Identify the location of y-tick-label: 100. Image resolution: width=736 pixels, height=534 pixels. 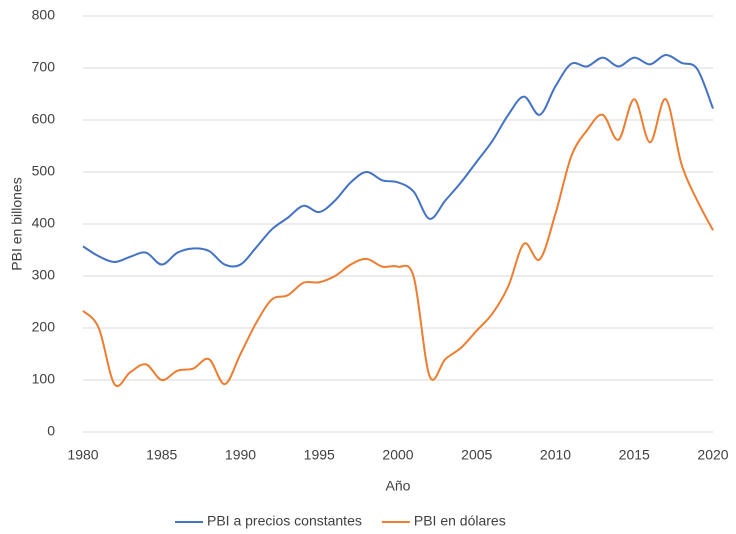
(44, 379).